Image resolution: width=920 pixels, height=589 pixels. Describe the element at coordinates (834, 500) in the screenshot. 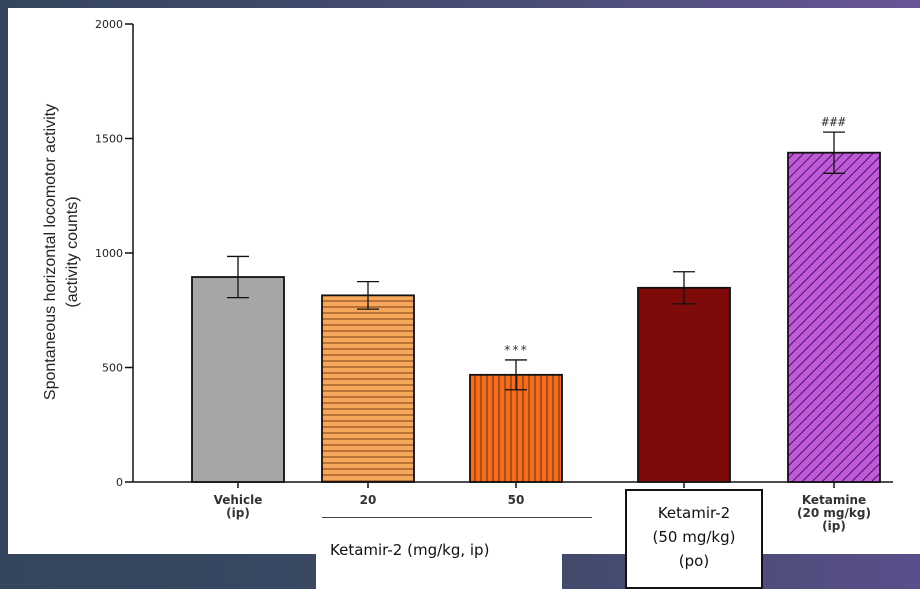

I see `x-tick-label: Ketamine` at that location.